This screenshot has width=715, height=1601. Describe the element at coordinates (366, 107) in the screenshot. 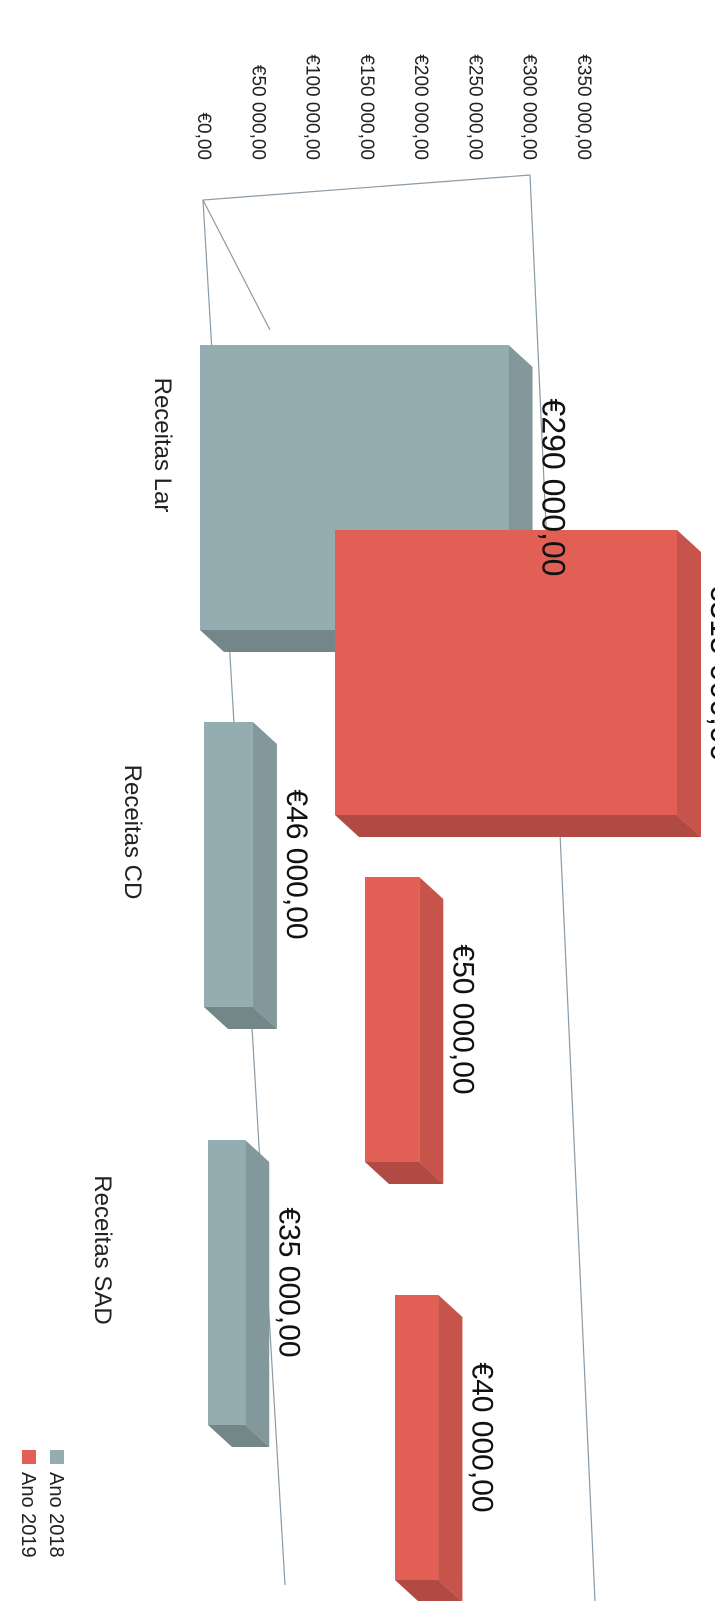

I see `y-tick-label: €150 000,00` at that location.